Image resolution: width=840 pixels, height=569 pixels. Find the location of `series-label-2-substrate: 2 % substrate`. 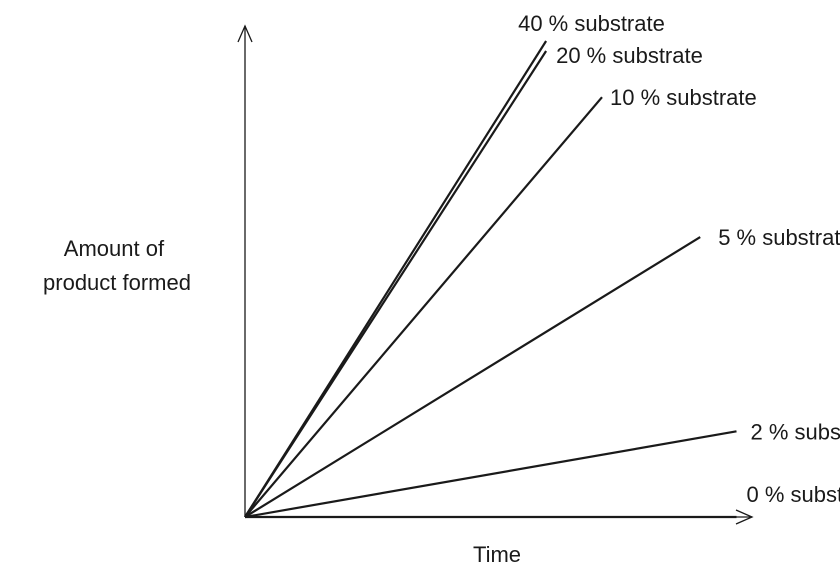

series-label-2-substrate: 2 % substrate is located at coordinates (795, 431).